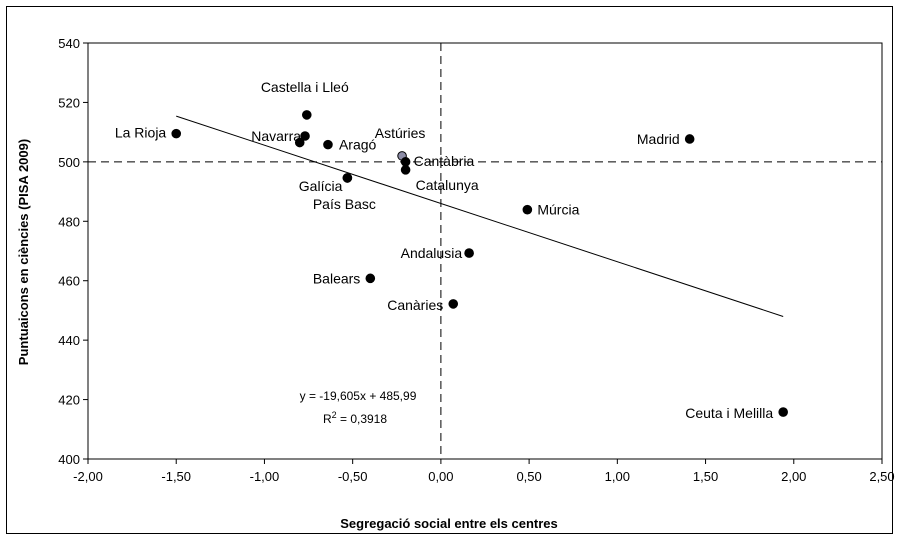 This screenshot has height=540, width=899. What do you see at coordinates (69, 459) in the screenshot?
I see `y-tick-label: 400` at bounding box center [69, 459].